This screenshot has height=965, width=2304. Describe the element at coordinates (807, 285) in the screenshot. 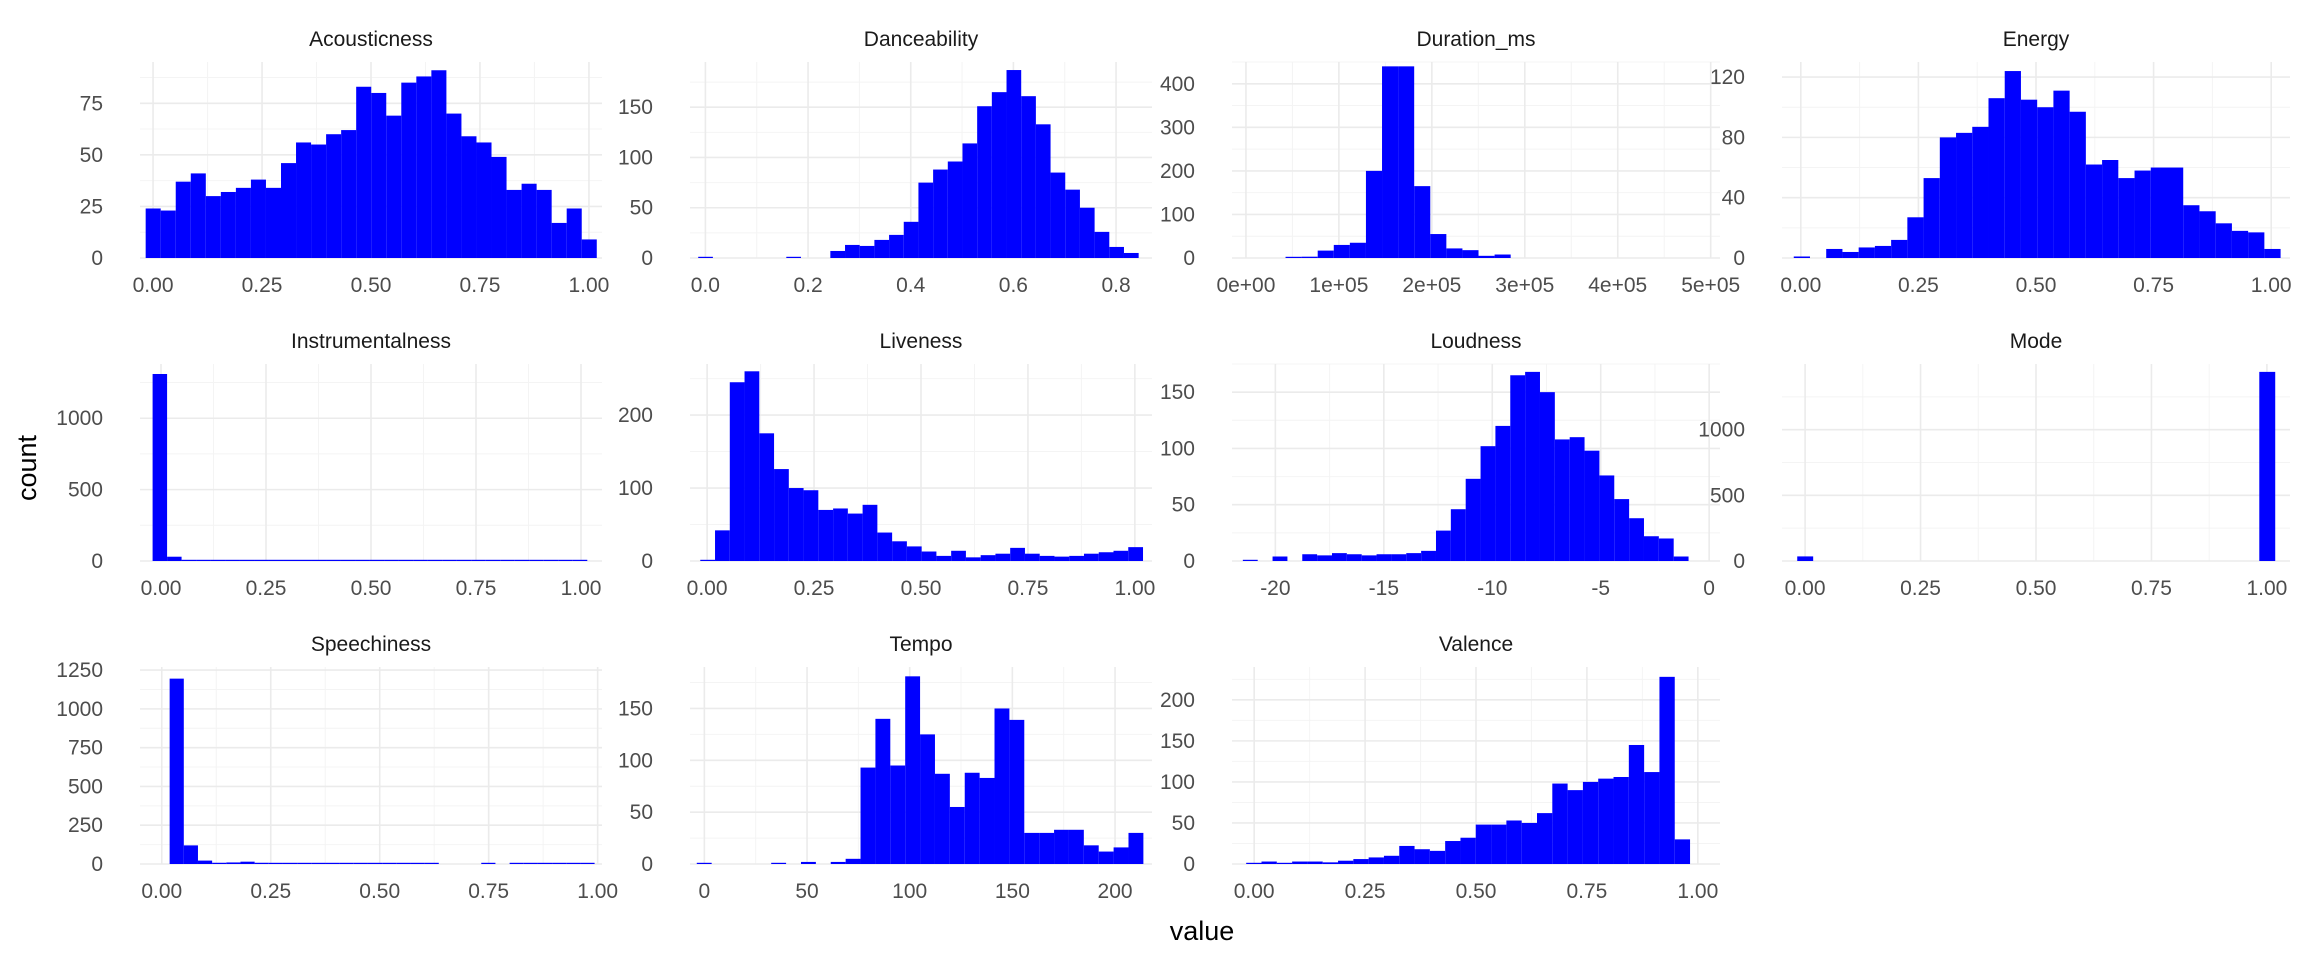

I see `x-tick-label: 0.2` at that location.